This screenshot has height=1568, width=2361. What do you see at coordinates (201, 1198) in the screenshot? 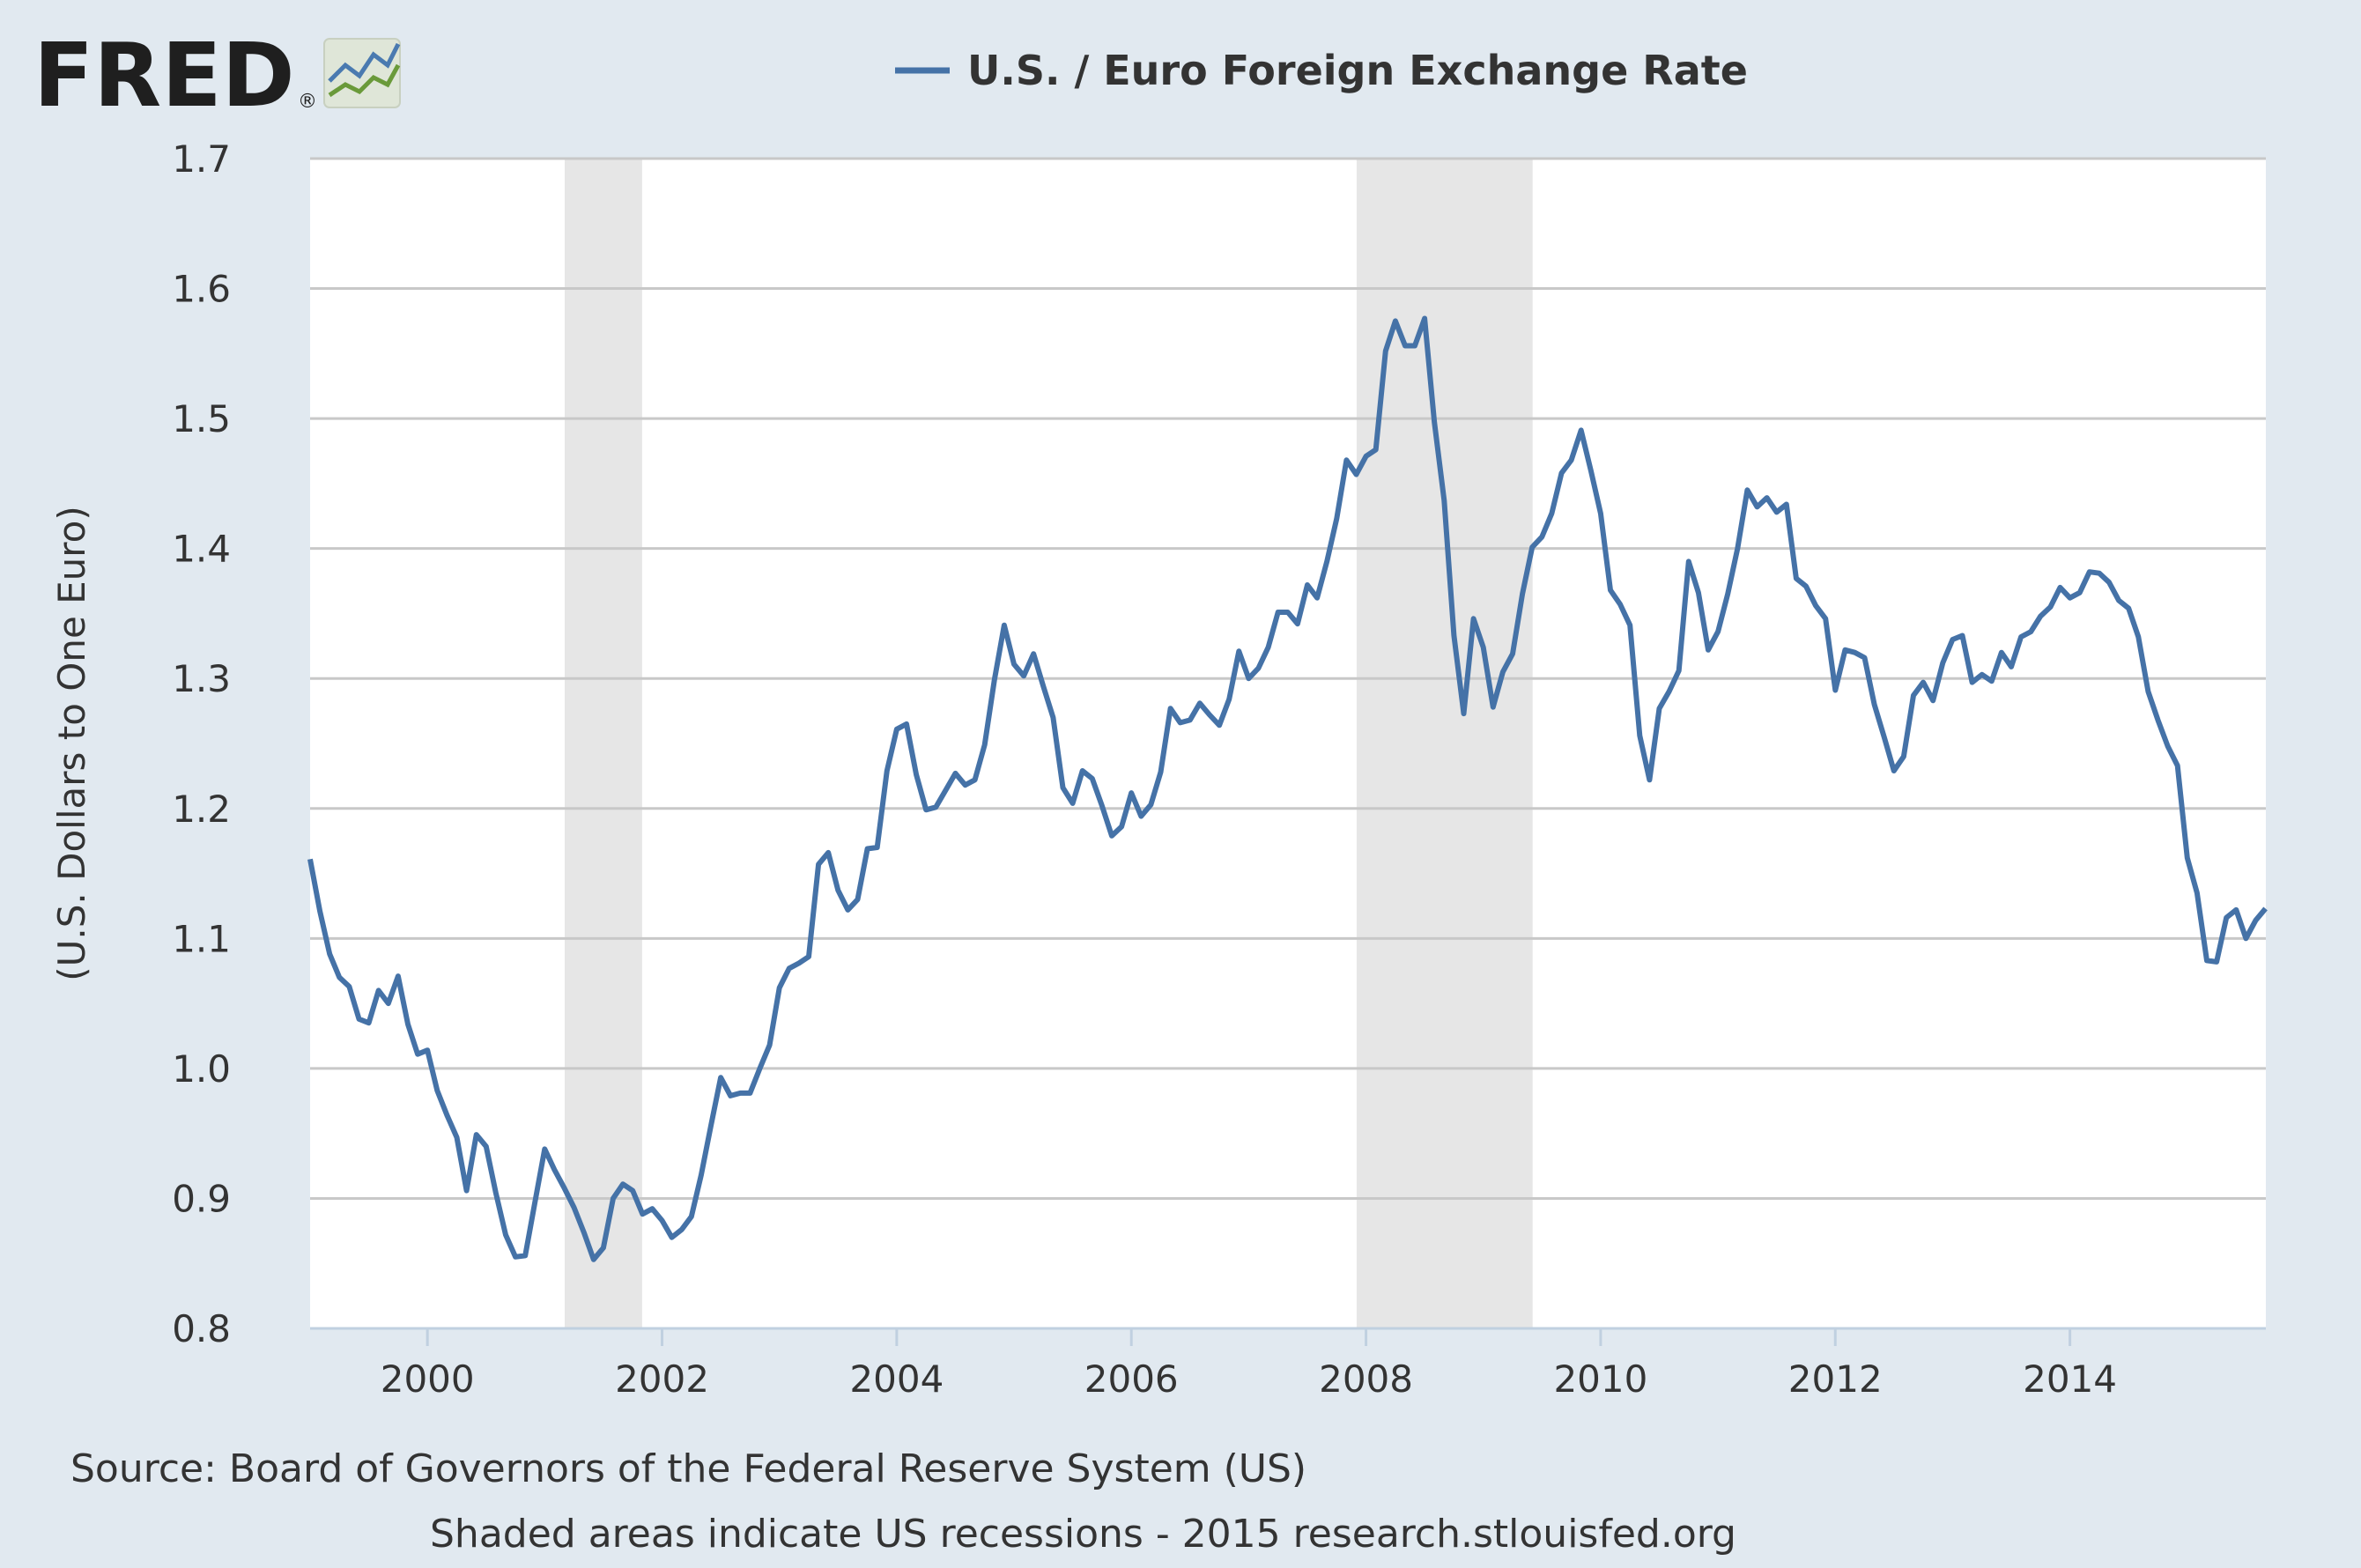
I see `y-tick-label: 0.9` at bounding box center [201, 1198].